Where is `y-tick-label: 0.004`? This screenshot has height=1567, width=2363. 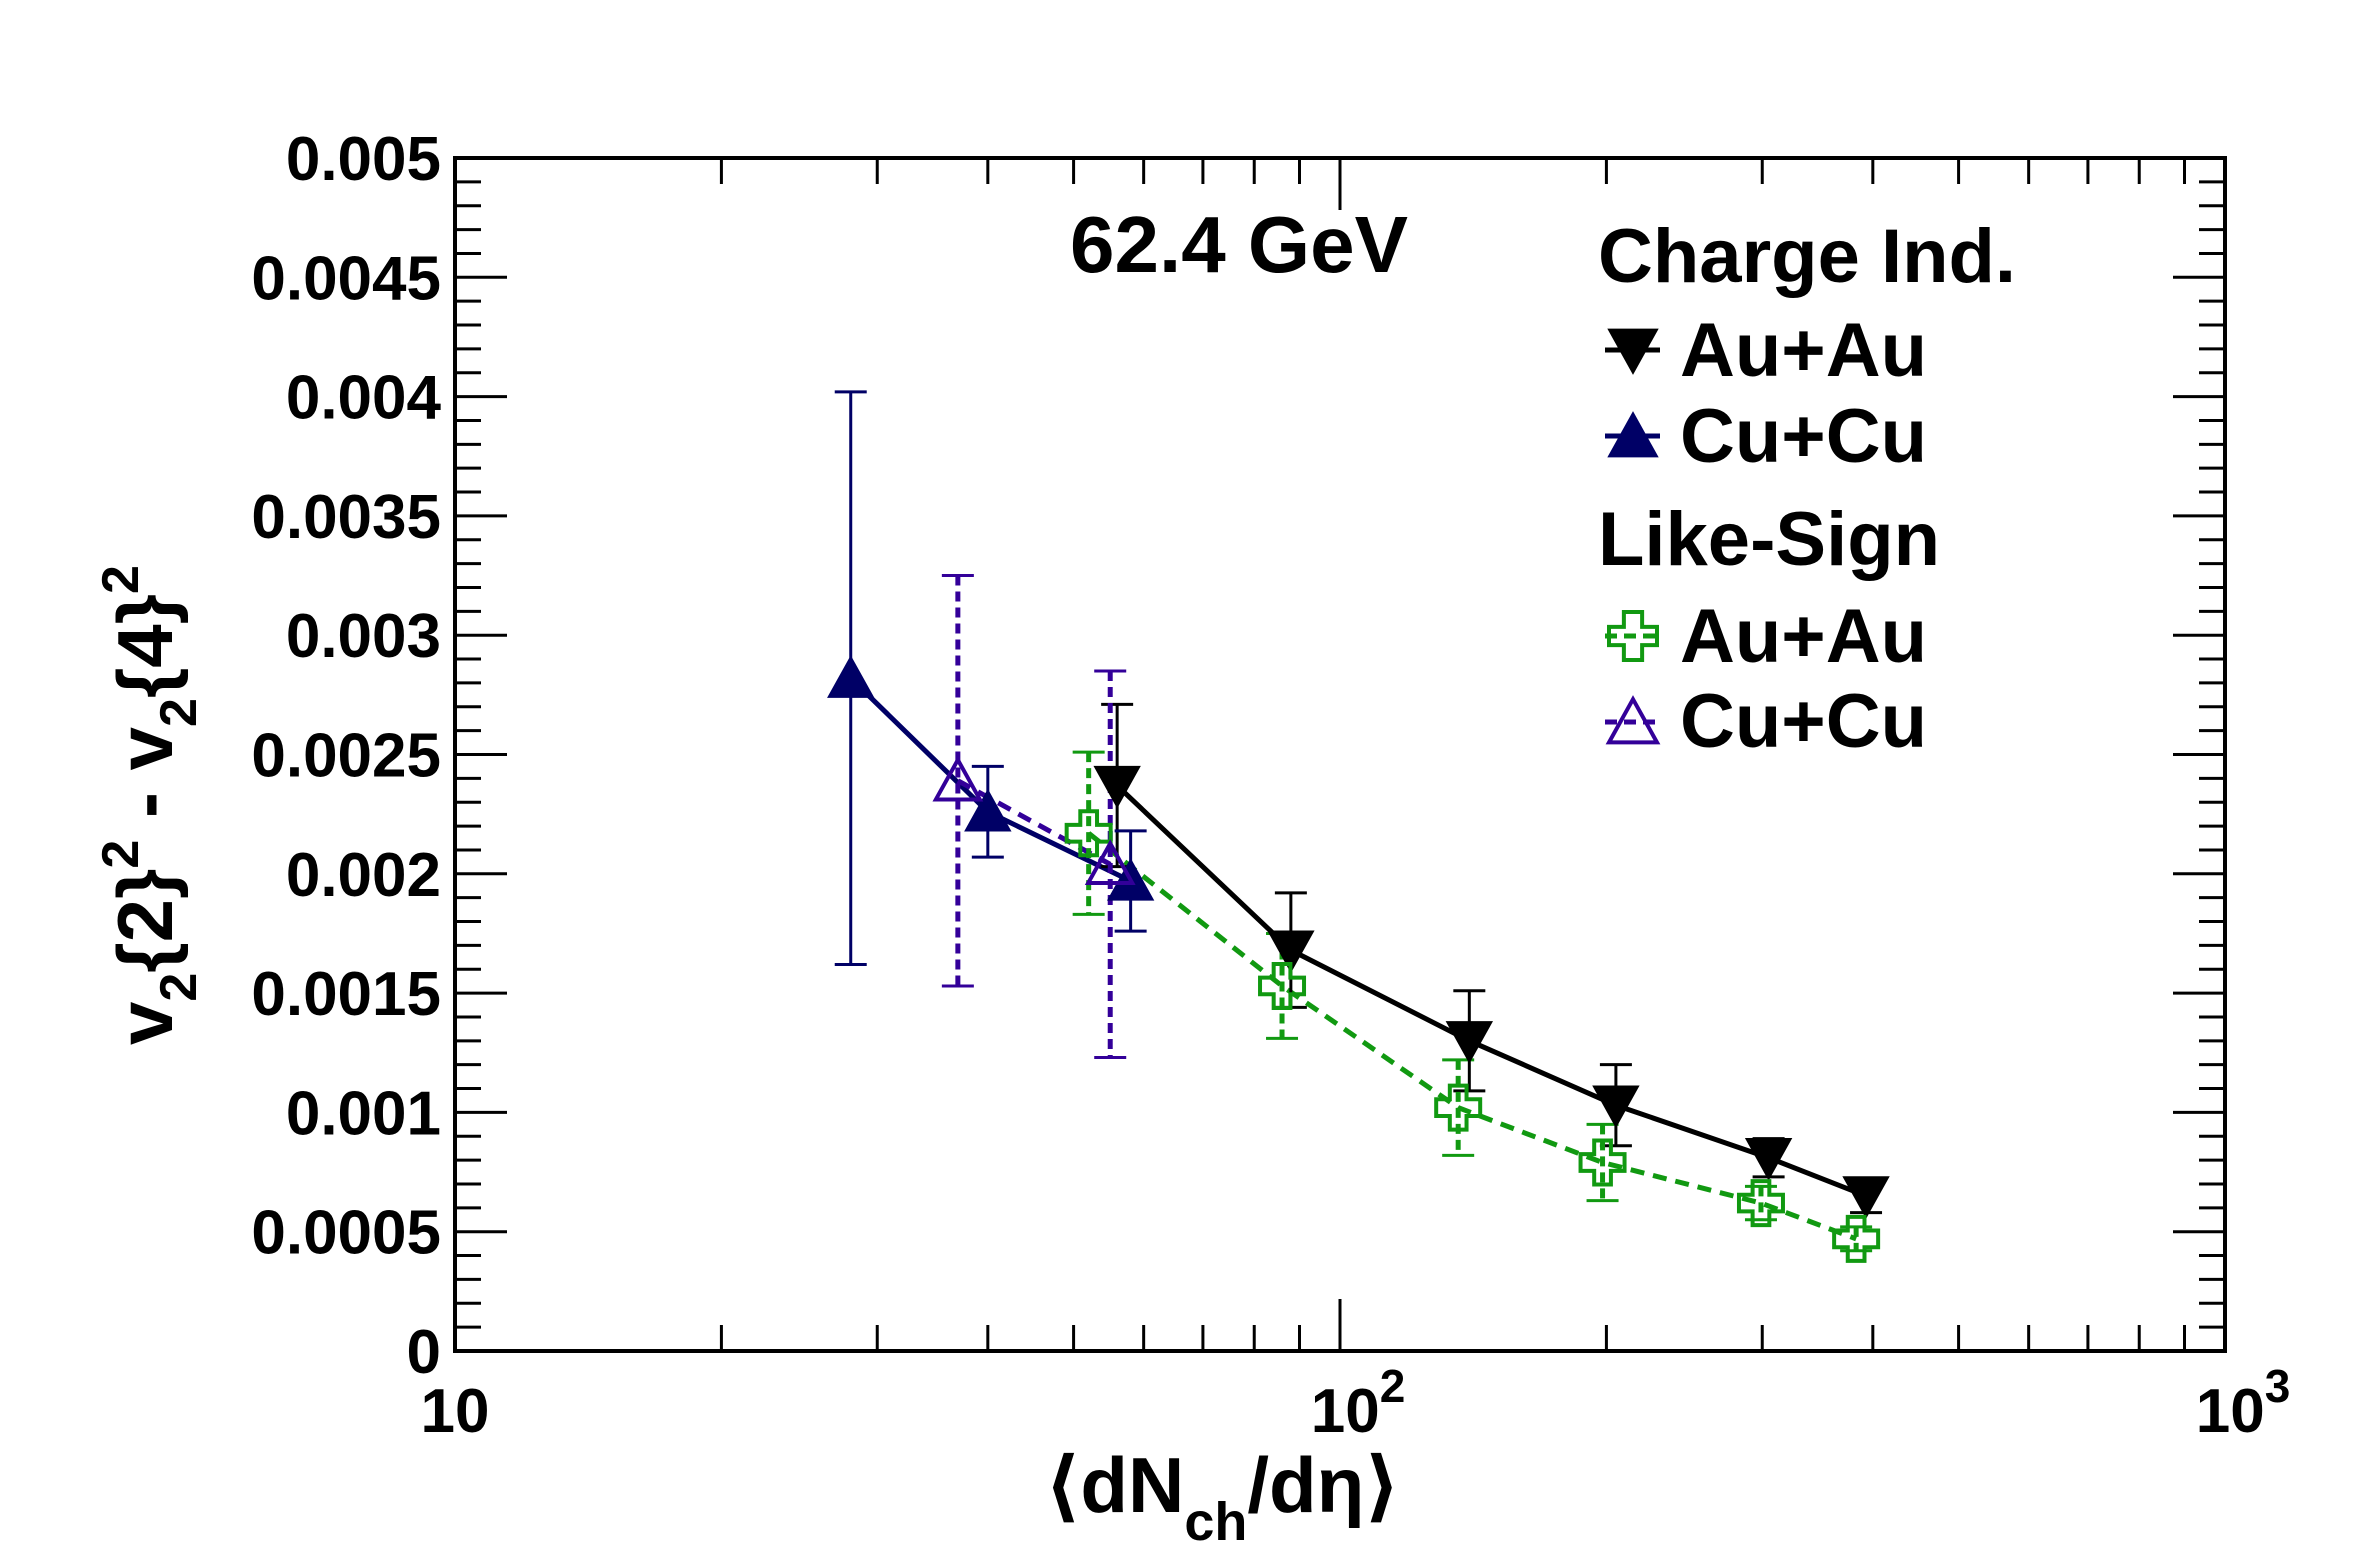
y-tick-label: 0.004 is located at coordinates (364, 398).